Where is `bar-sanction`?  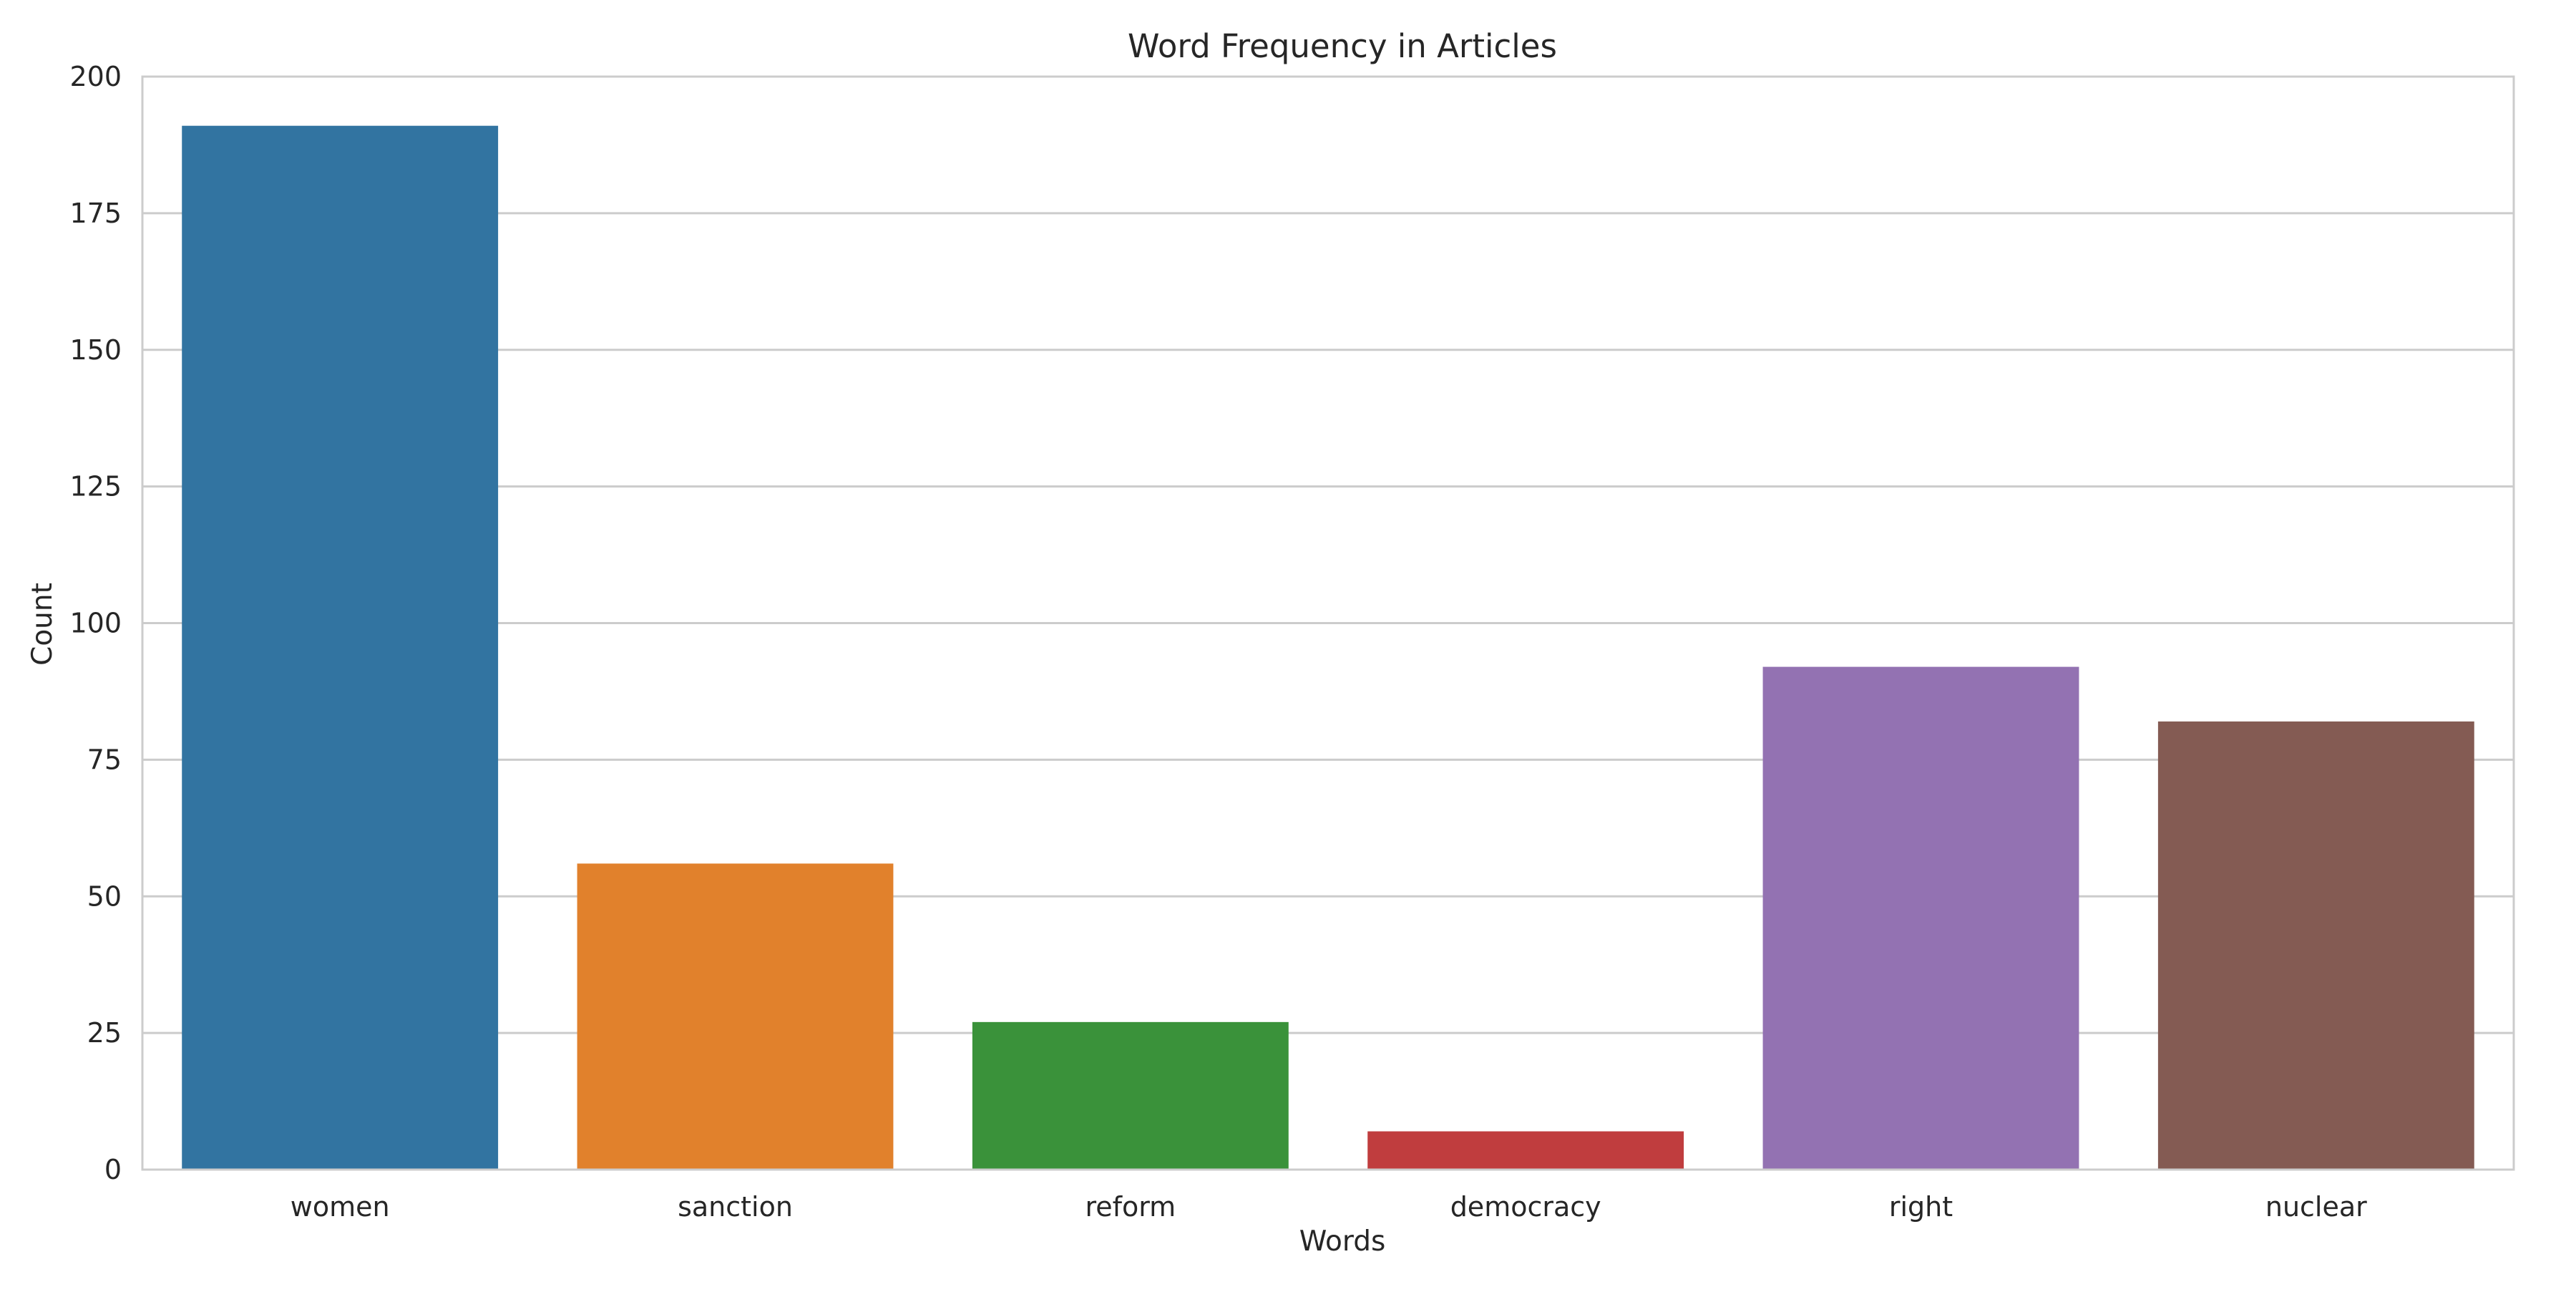 bar-sanction is located at coordinates (735, 1016).